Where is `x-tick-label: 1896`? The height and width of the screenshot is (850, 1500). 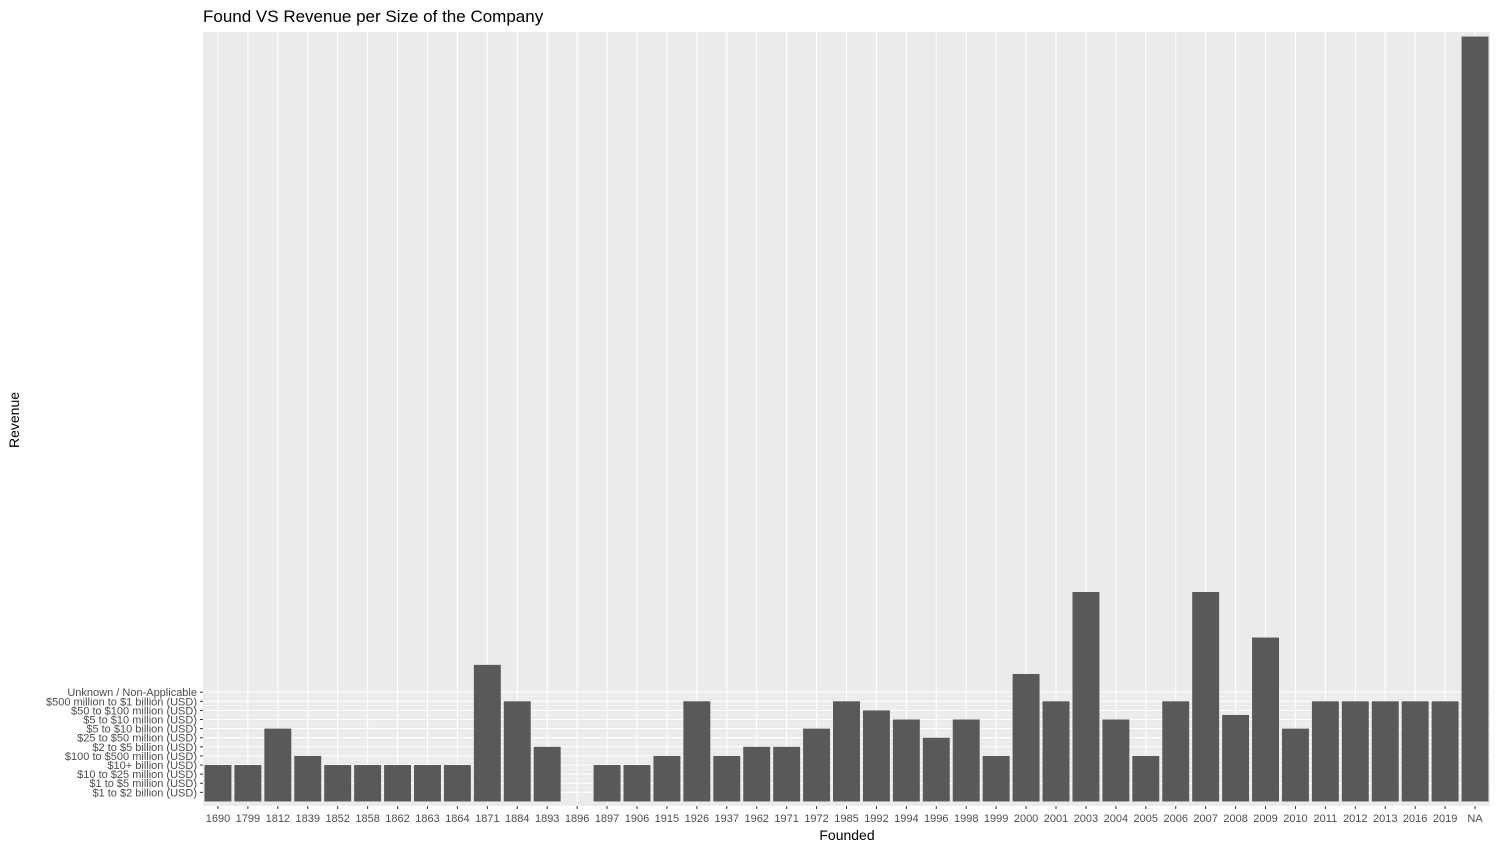 x-tick-label: 1896 is located at coordinates (577, 819).